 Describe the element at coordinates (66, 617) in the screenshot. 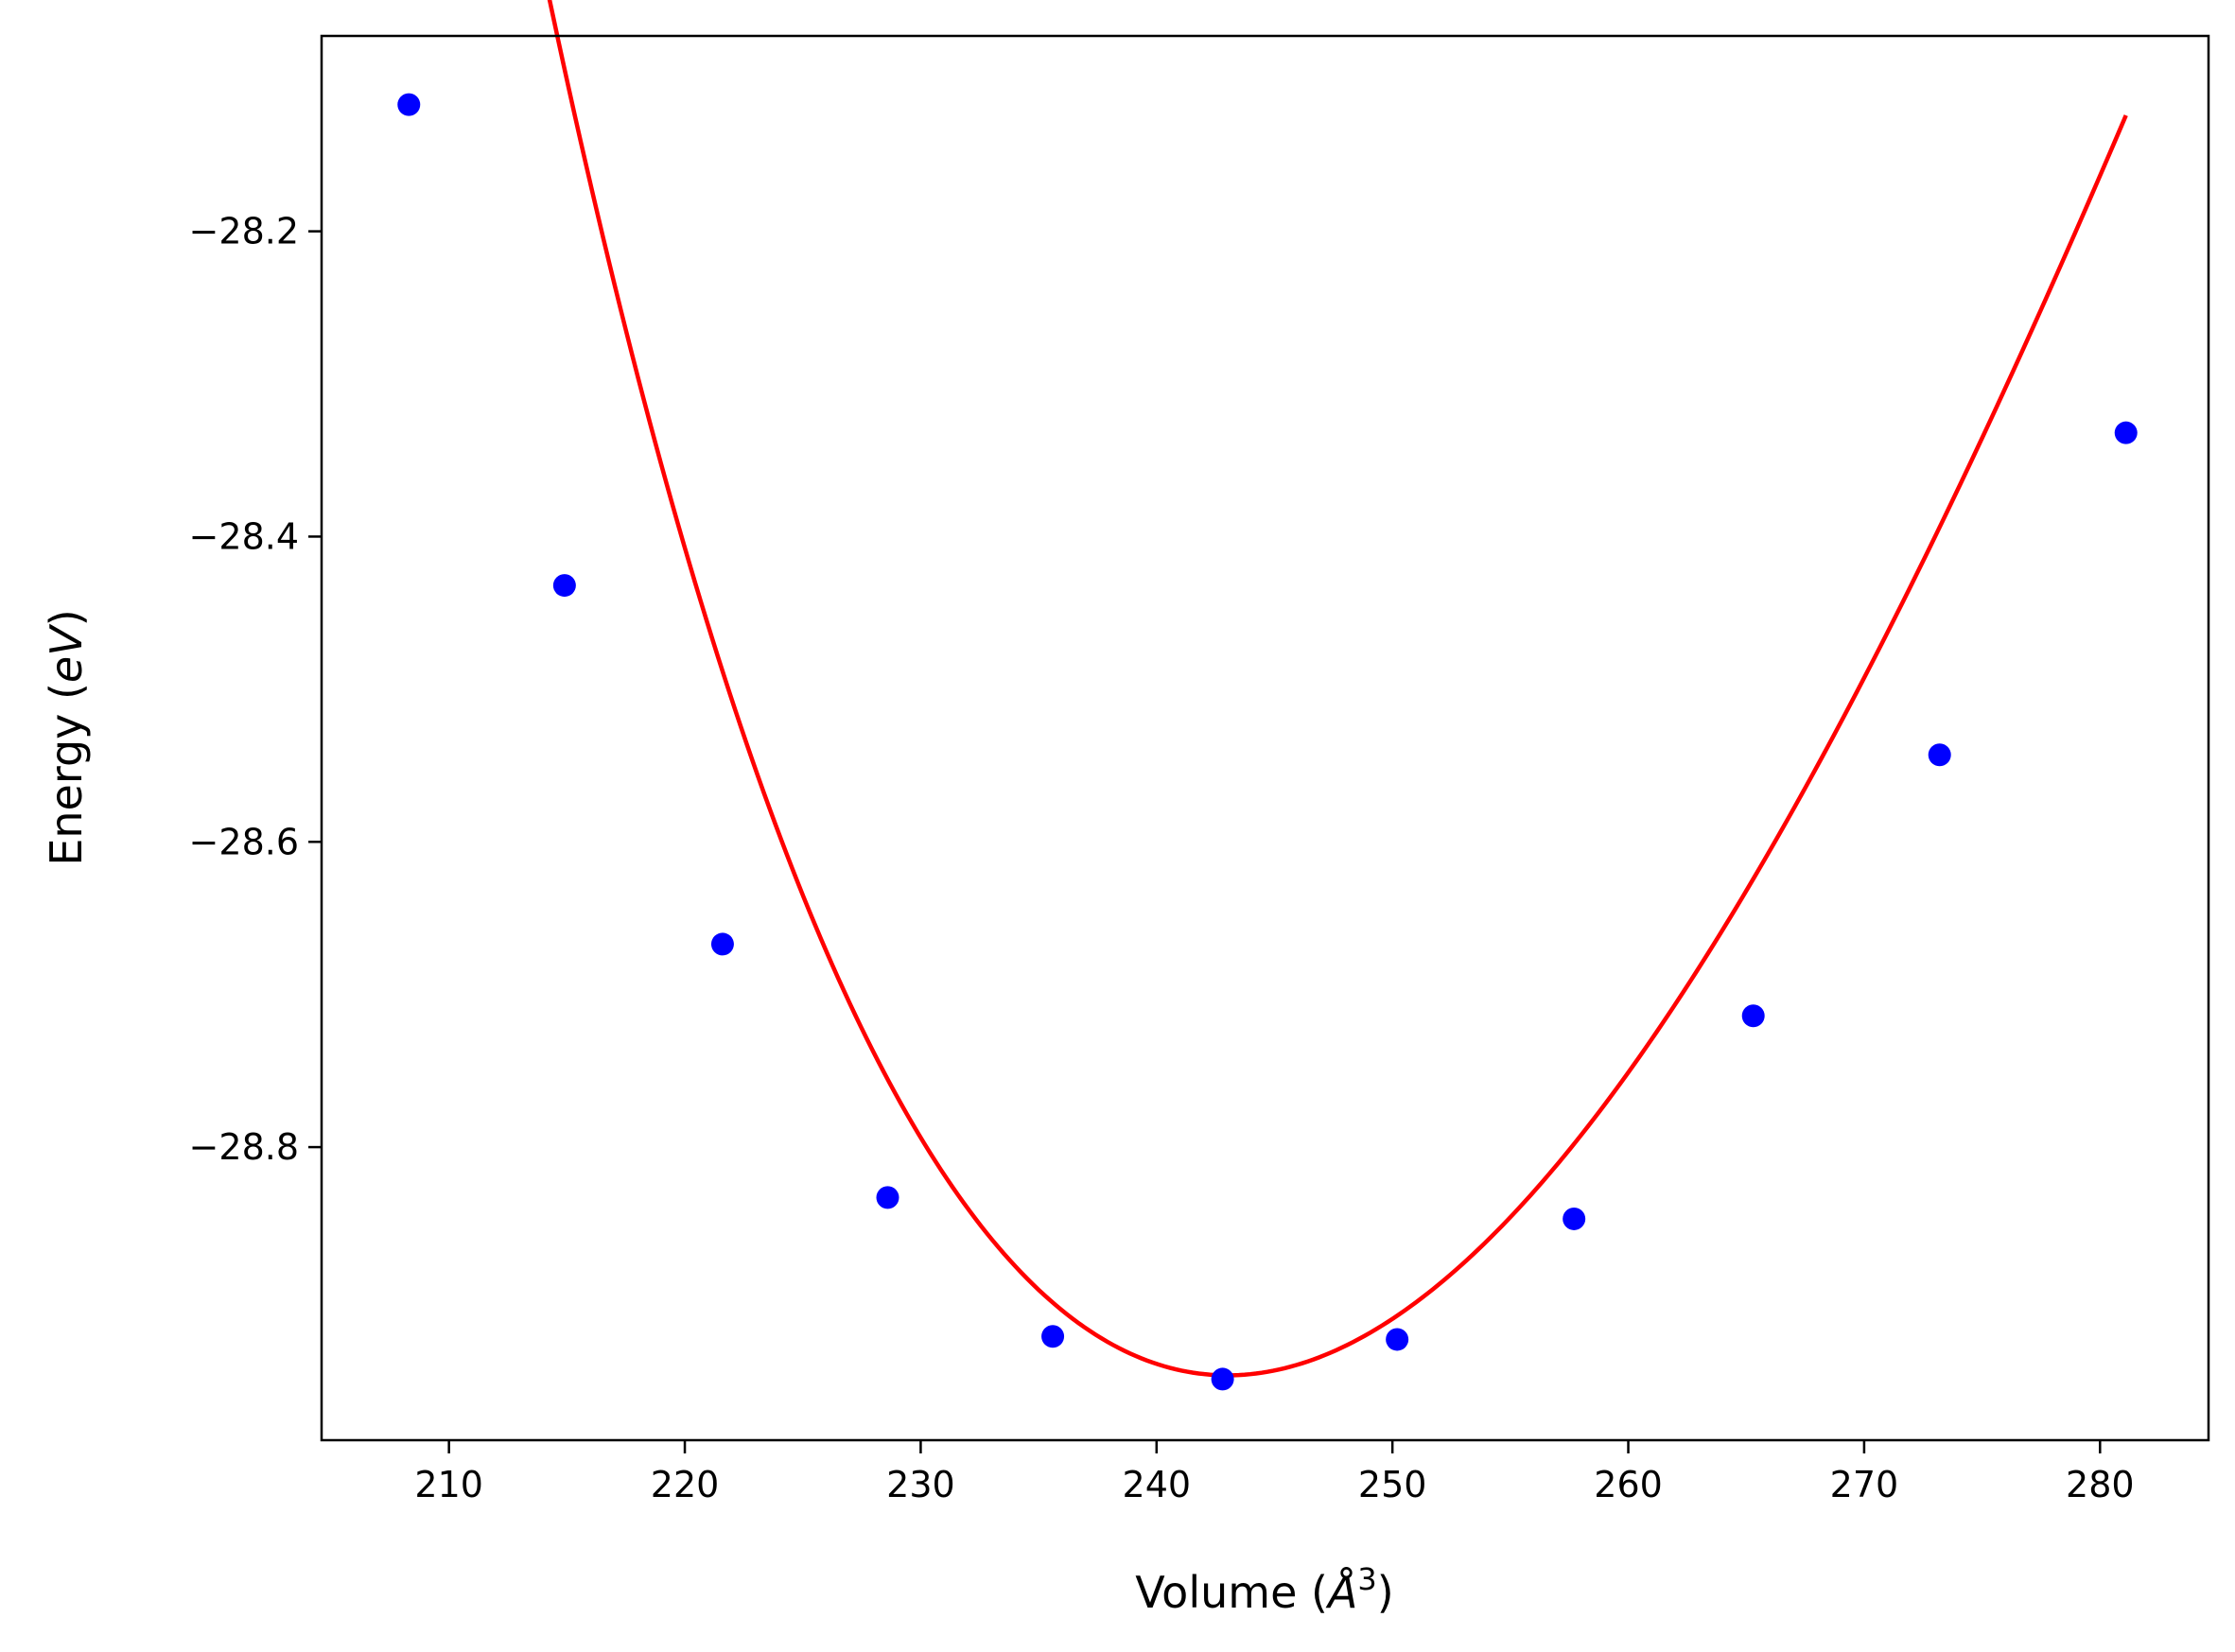

I see `y-axis-label-close: )` at that location.